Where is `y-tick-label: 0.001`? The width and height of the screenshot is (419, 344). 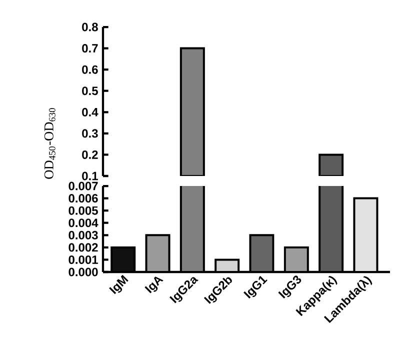
y-tick-label: 0.001 is located at coordinates (83, 259).